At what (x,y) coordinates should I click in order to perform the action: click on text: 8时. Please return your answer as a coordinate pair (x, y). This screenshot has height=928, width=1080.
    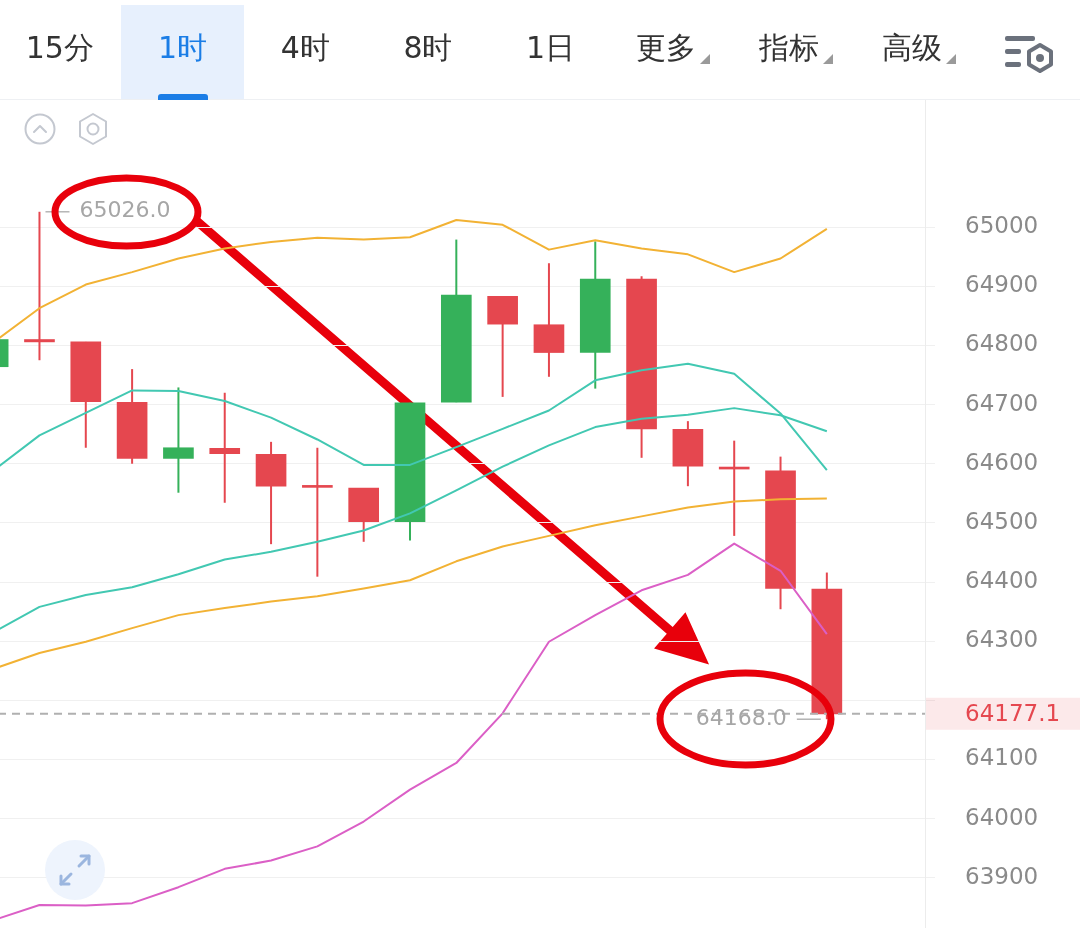
    Looking at the image, I should click on (428, 48).